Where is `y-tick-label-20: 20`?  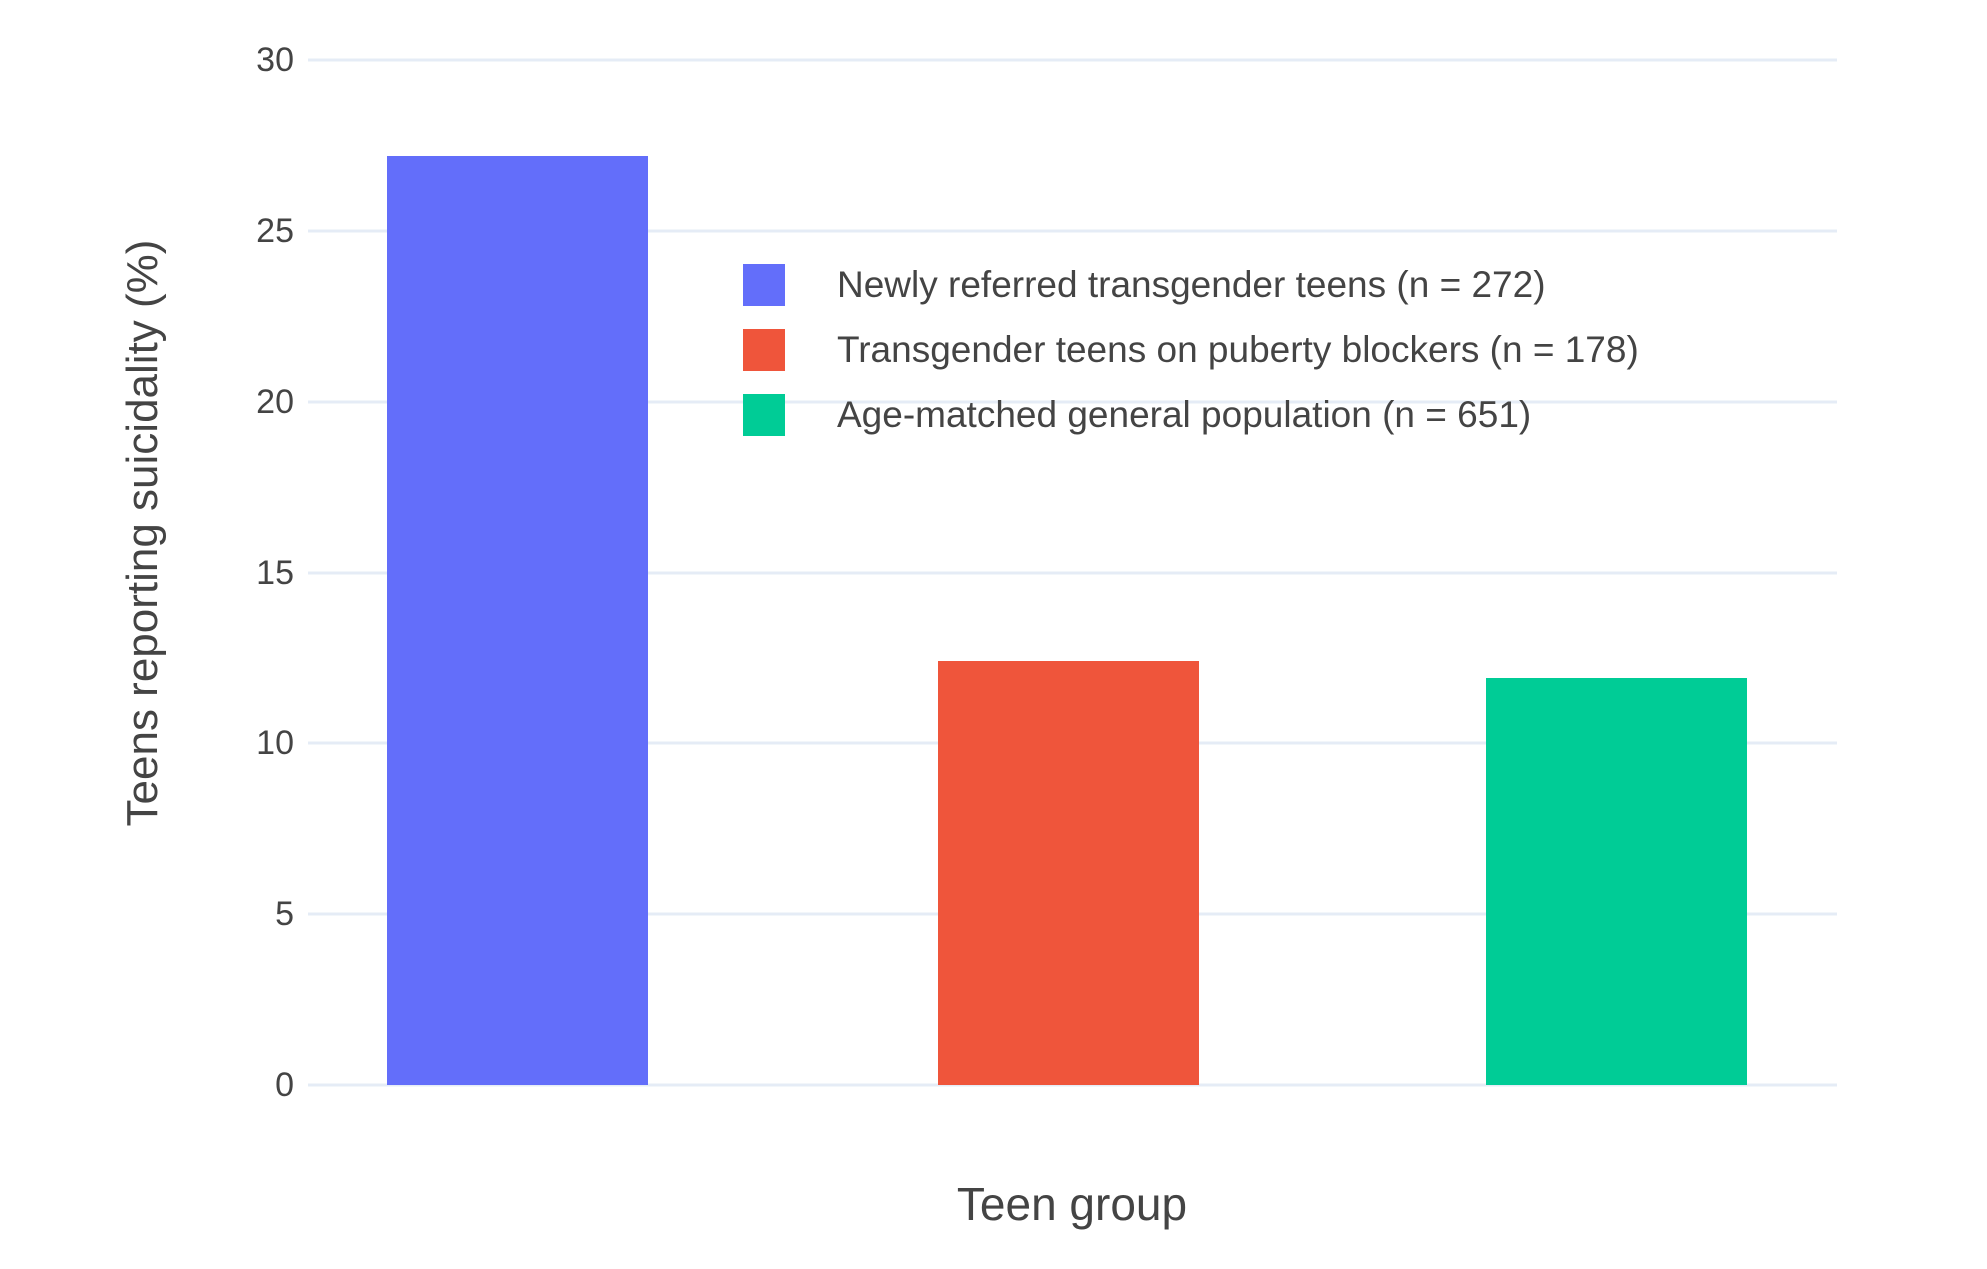
y-tick-label-20: 20 is located at coordinates (275, 401).